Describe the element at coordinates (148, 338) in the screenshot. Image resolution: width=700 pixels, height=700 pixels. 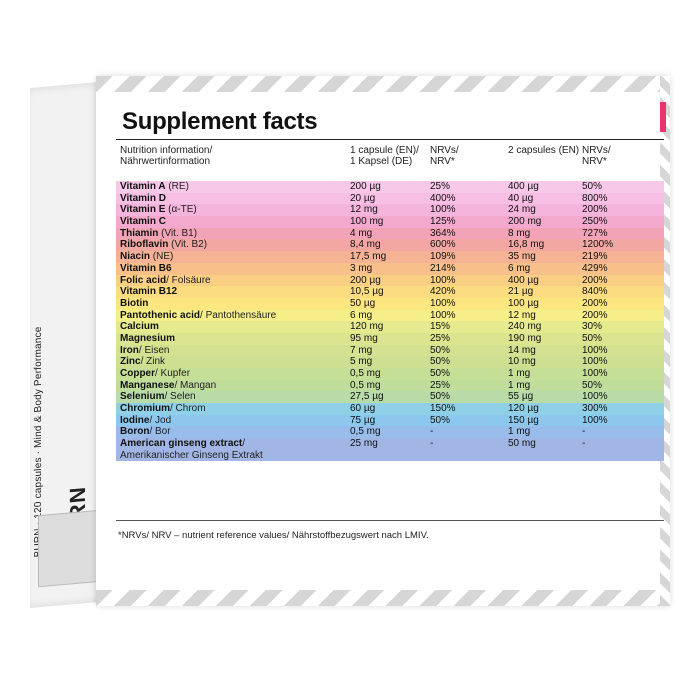
I see `nutrient-name: Magnesium` at that location.